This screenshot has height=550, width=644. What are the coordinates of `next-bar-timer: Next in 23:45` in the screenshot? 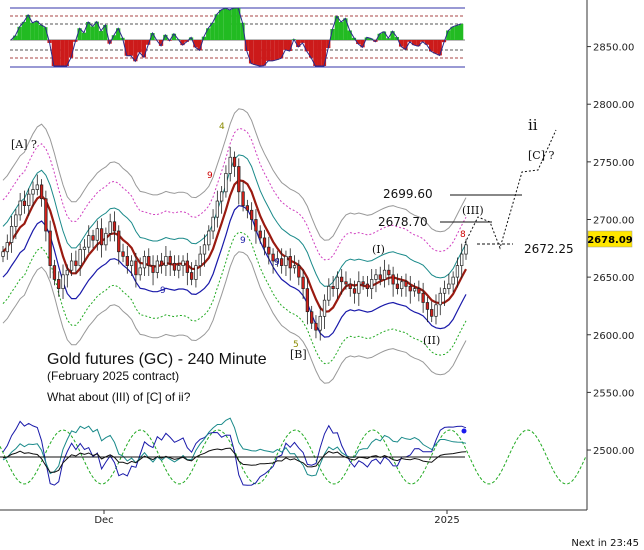 It's located at (605, 543).